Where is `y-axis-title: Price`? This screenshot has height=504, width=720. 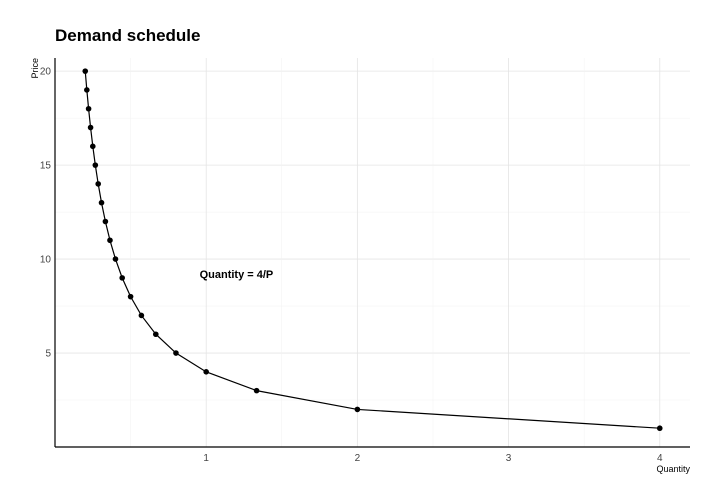 y-axis-title: Price is located at coordinates (35, 68).